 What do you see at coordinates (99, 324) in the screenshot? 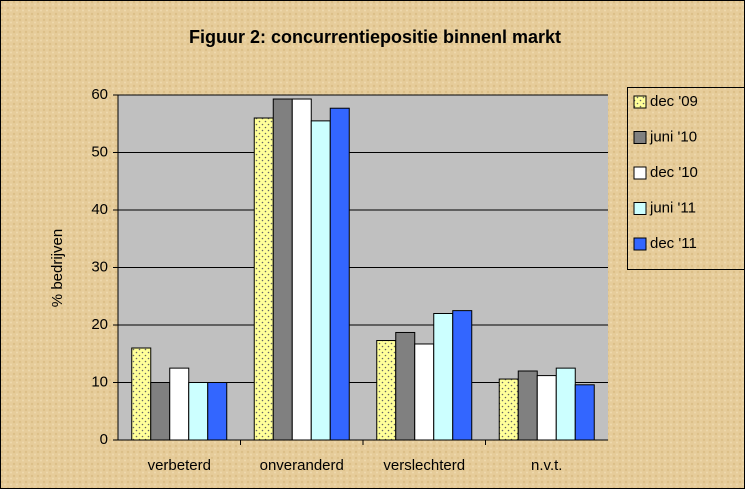
I see `y-tick-label: 20` at bounding box center [99, 324].